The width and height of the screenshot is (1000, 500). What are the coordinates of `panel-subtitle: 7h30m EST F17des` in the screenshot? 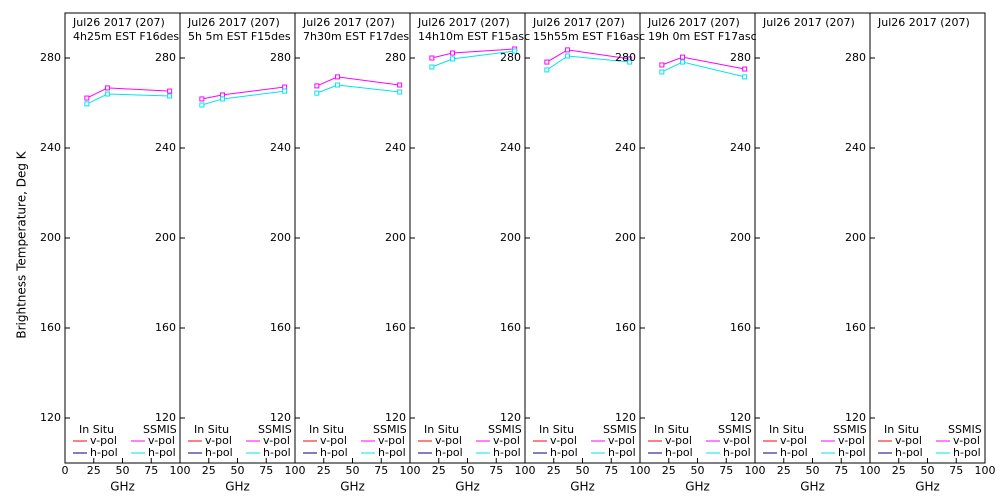 It's located at (356, 36).